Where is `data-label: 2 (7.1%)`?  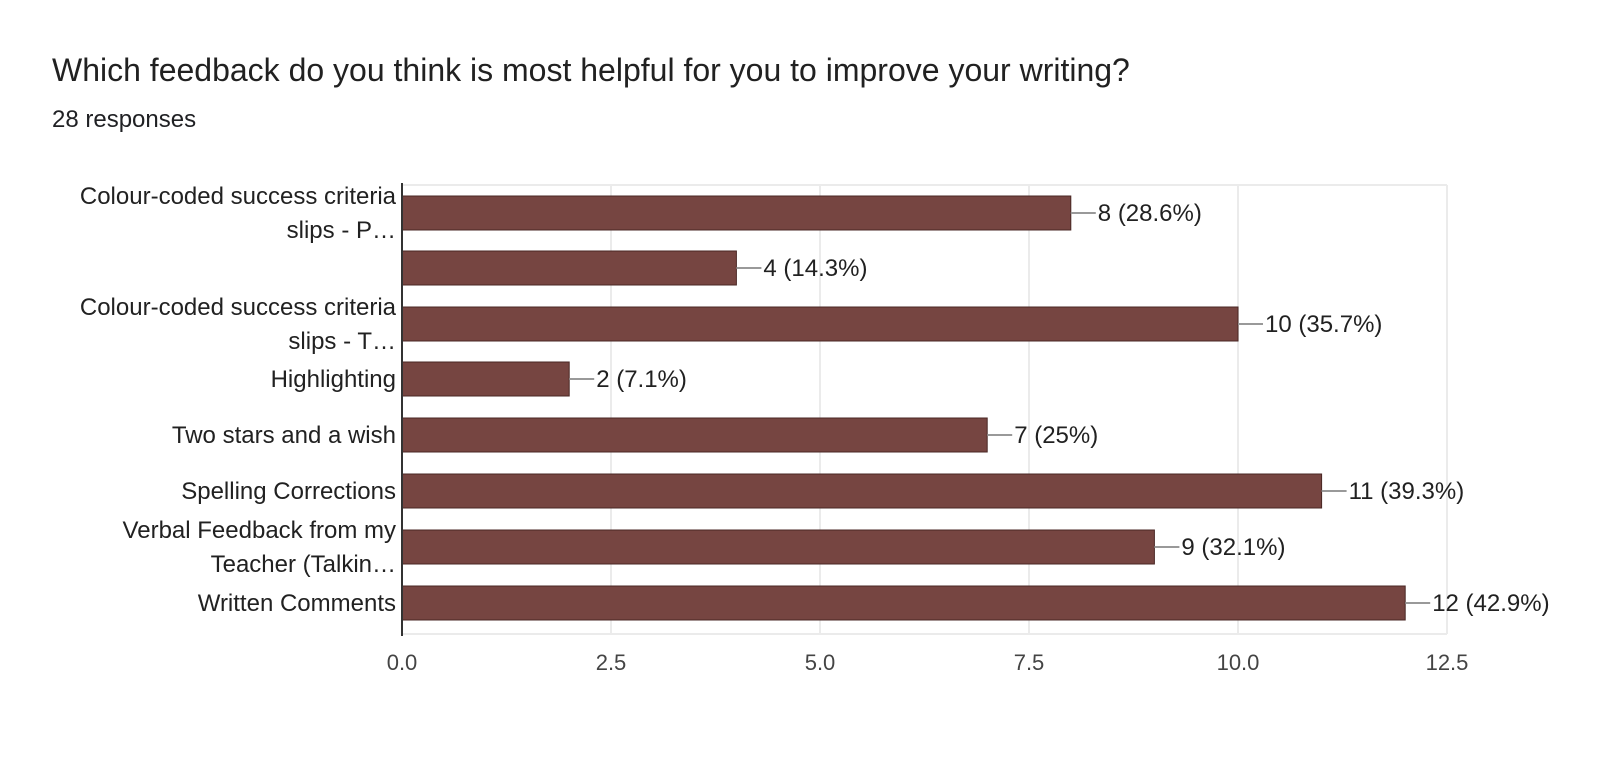
data-label: 2 (7.1%) is located at coordinates (641, 379).